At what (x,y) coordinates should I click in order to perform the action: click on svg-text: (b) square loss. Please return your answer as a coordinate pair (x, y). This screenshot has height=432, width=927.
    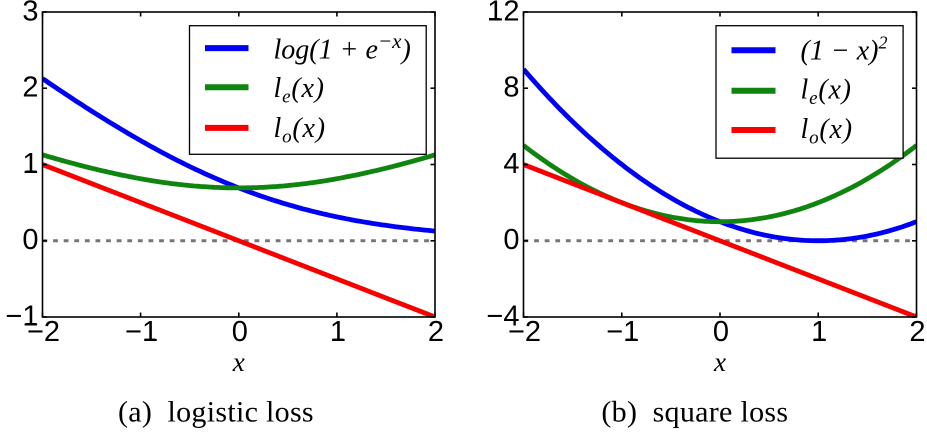
    Looking at the image, I should click on (694, 412).